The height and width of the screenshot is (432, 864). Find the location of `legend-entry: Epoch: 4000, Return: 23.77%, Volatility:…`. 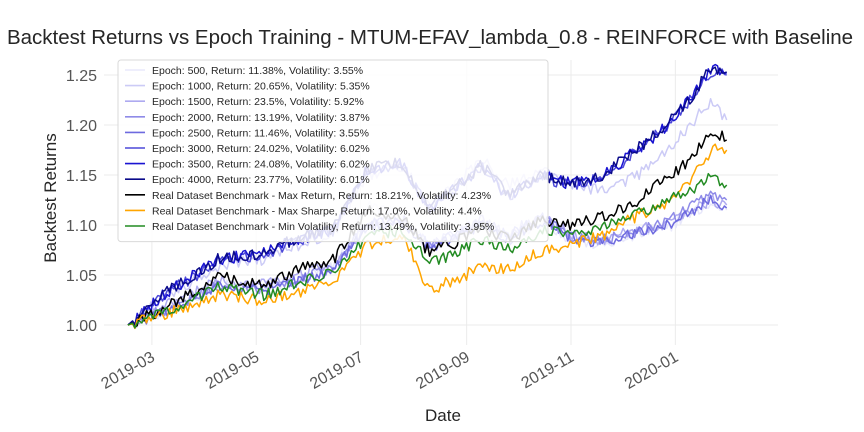

legend-entry: Epoch: 4000, Return: 23.77%, Volatility:… is located at coordinates (261, 180).